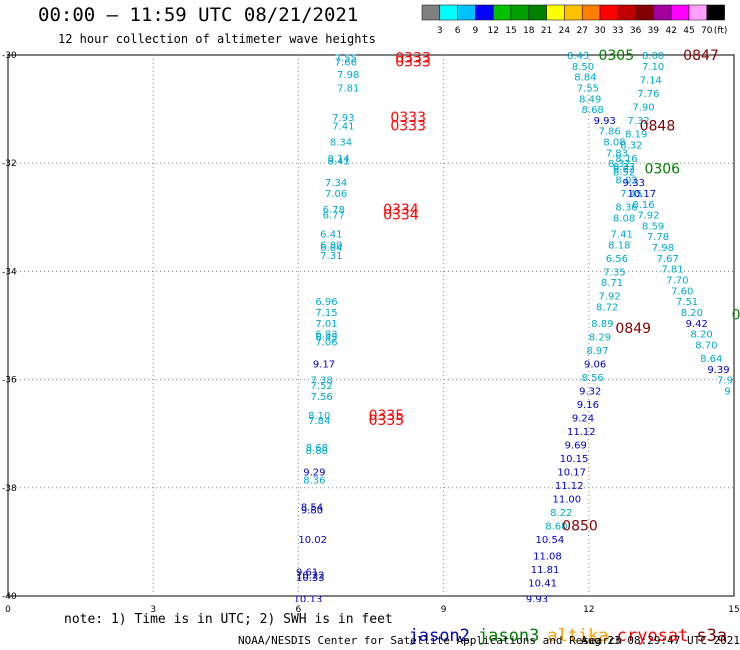  Describe the element at coordinates (348, 88) in the screenshot. I see `wave-height-label: 7.81` at that location.